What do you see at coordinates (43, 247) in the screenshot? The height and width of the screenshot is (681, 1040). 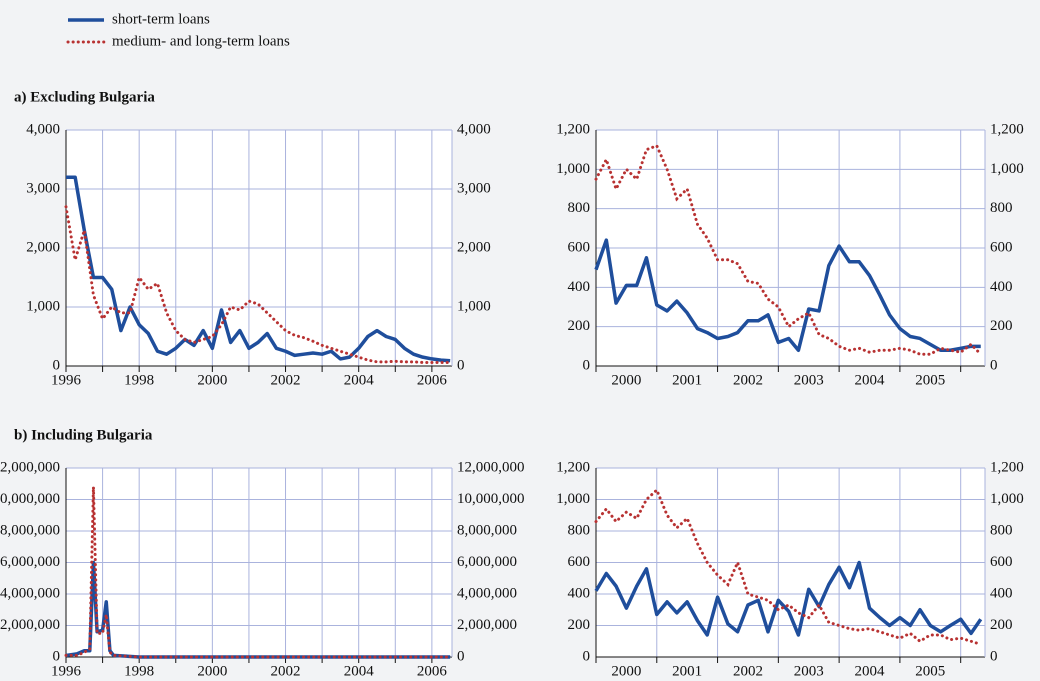 I see `y-tick-label: 2,000` at bounding box center [43, 247].